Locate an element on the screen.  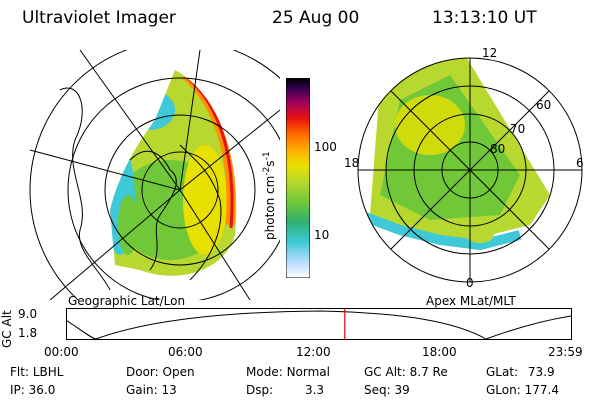
colorbar-unit-exp1: -2 is located at coordinates (267, 171).